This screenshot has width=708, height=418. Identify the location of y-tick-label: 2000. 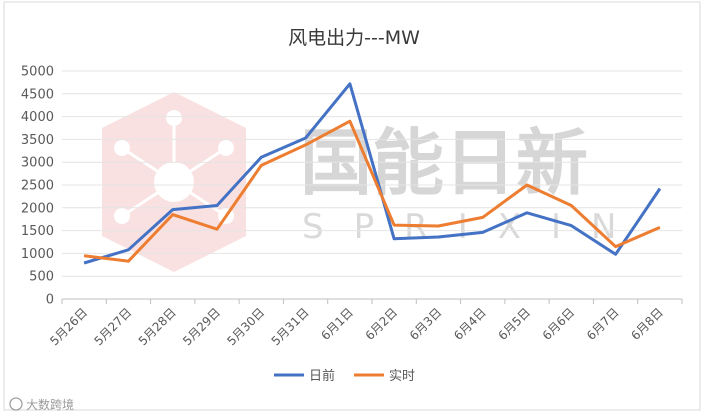
(37, 208).